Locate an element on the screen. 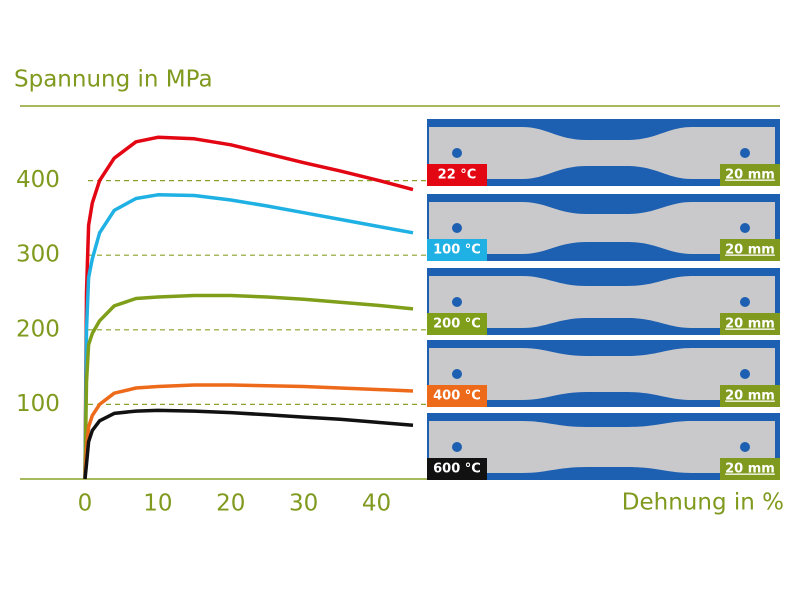  y-tick-label: 200 is located at coordinates (38, 329).